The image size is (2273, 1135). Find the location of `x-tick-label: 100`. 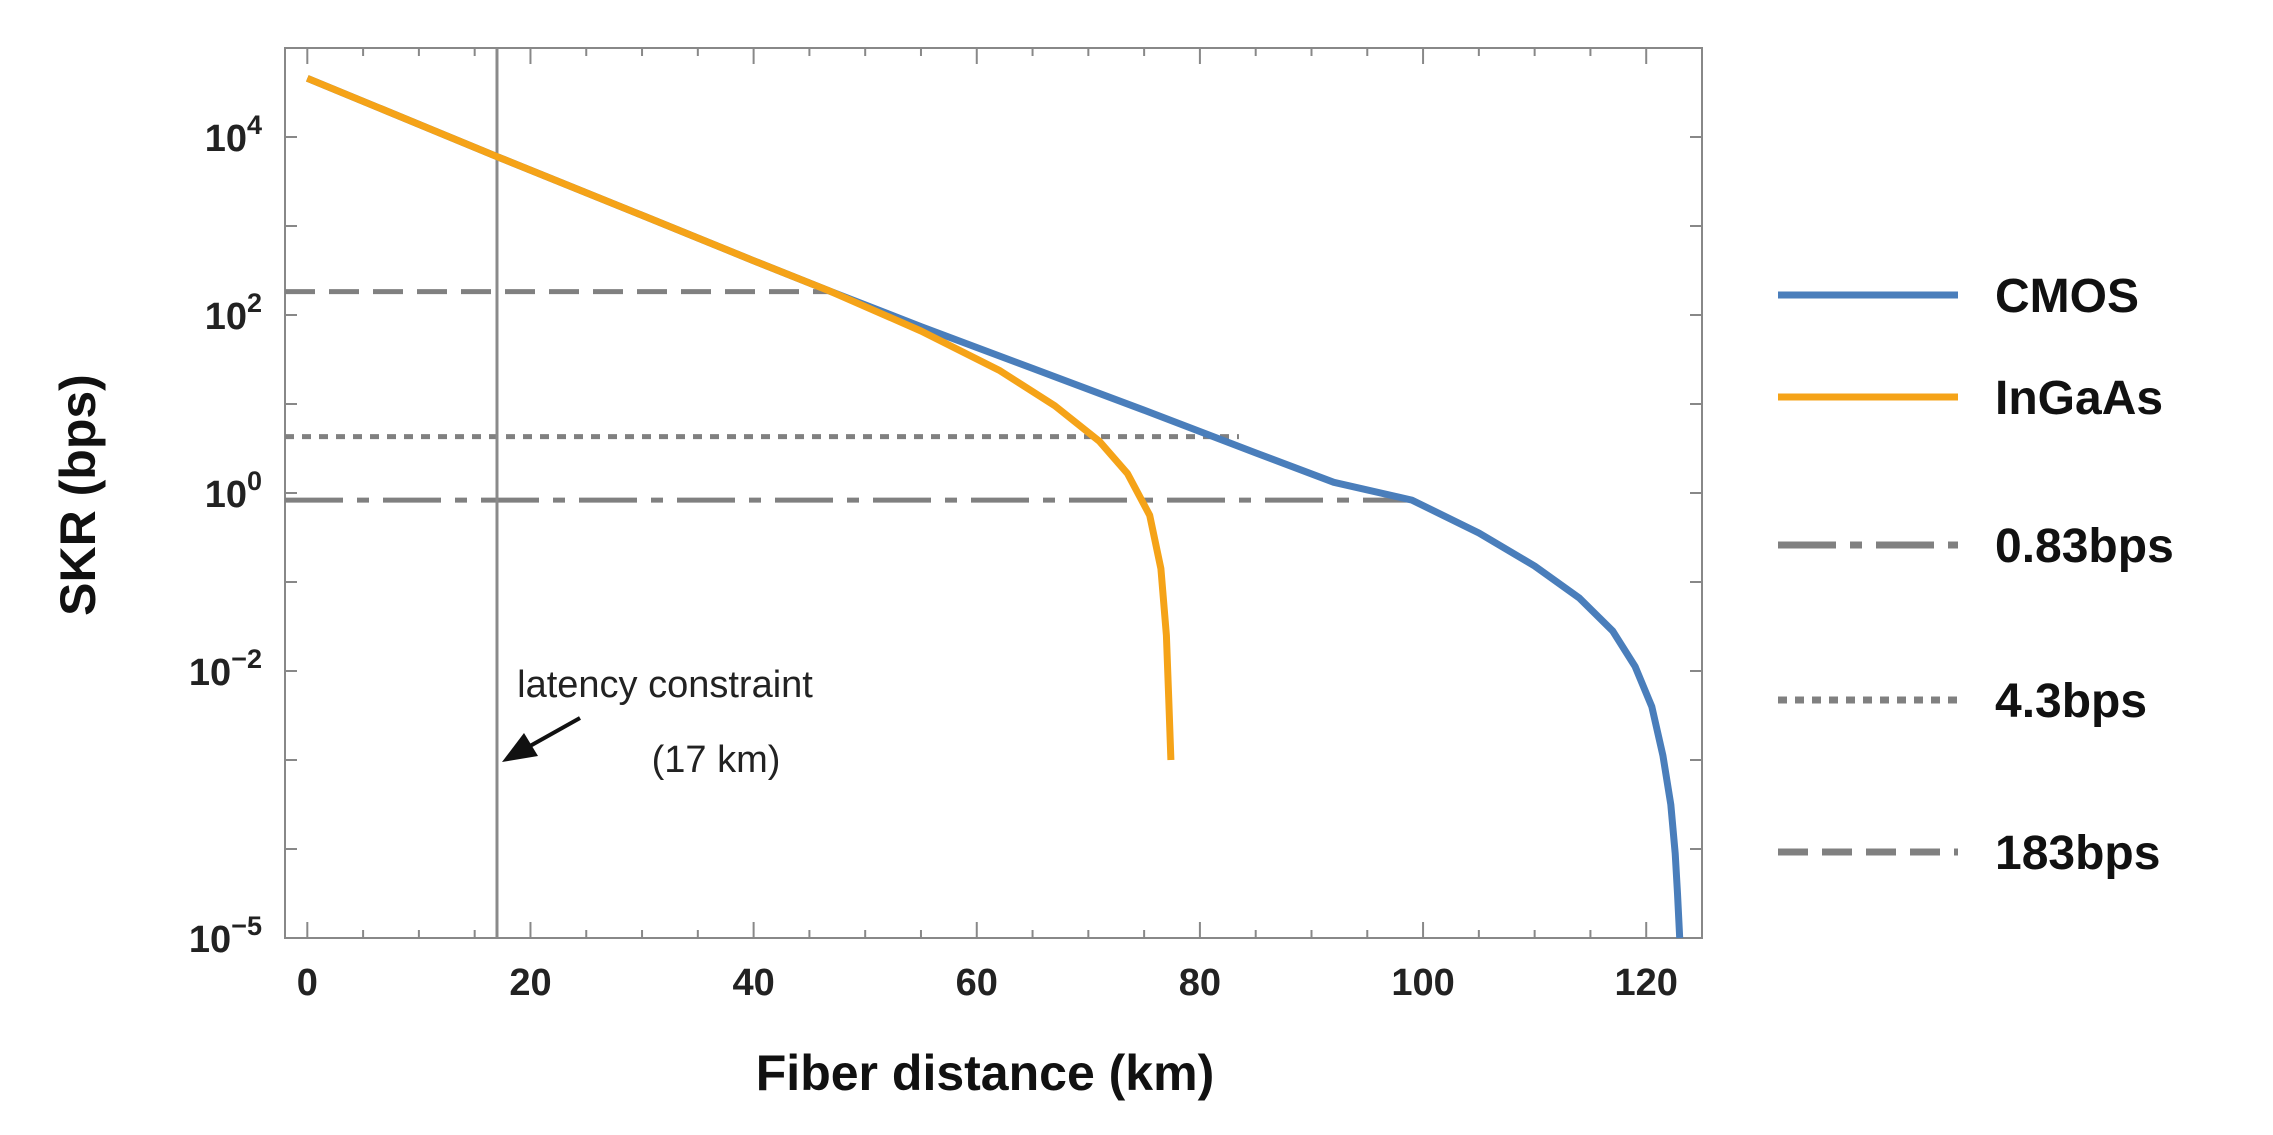

x-tick-label: 100 is located at coordinates (1422, 983).